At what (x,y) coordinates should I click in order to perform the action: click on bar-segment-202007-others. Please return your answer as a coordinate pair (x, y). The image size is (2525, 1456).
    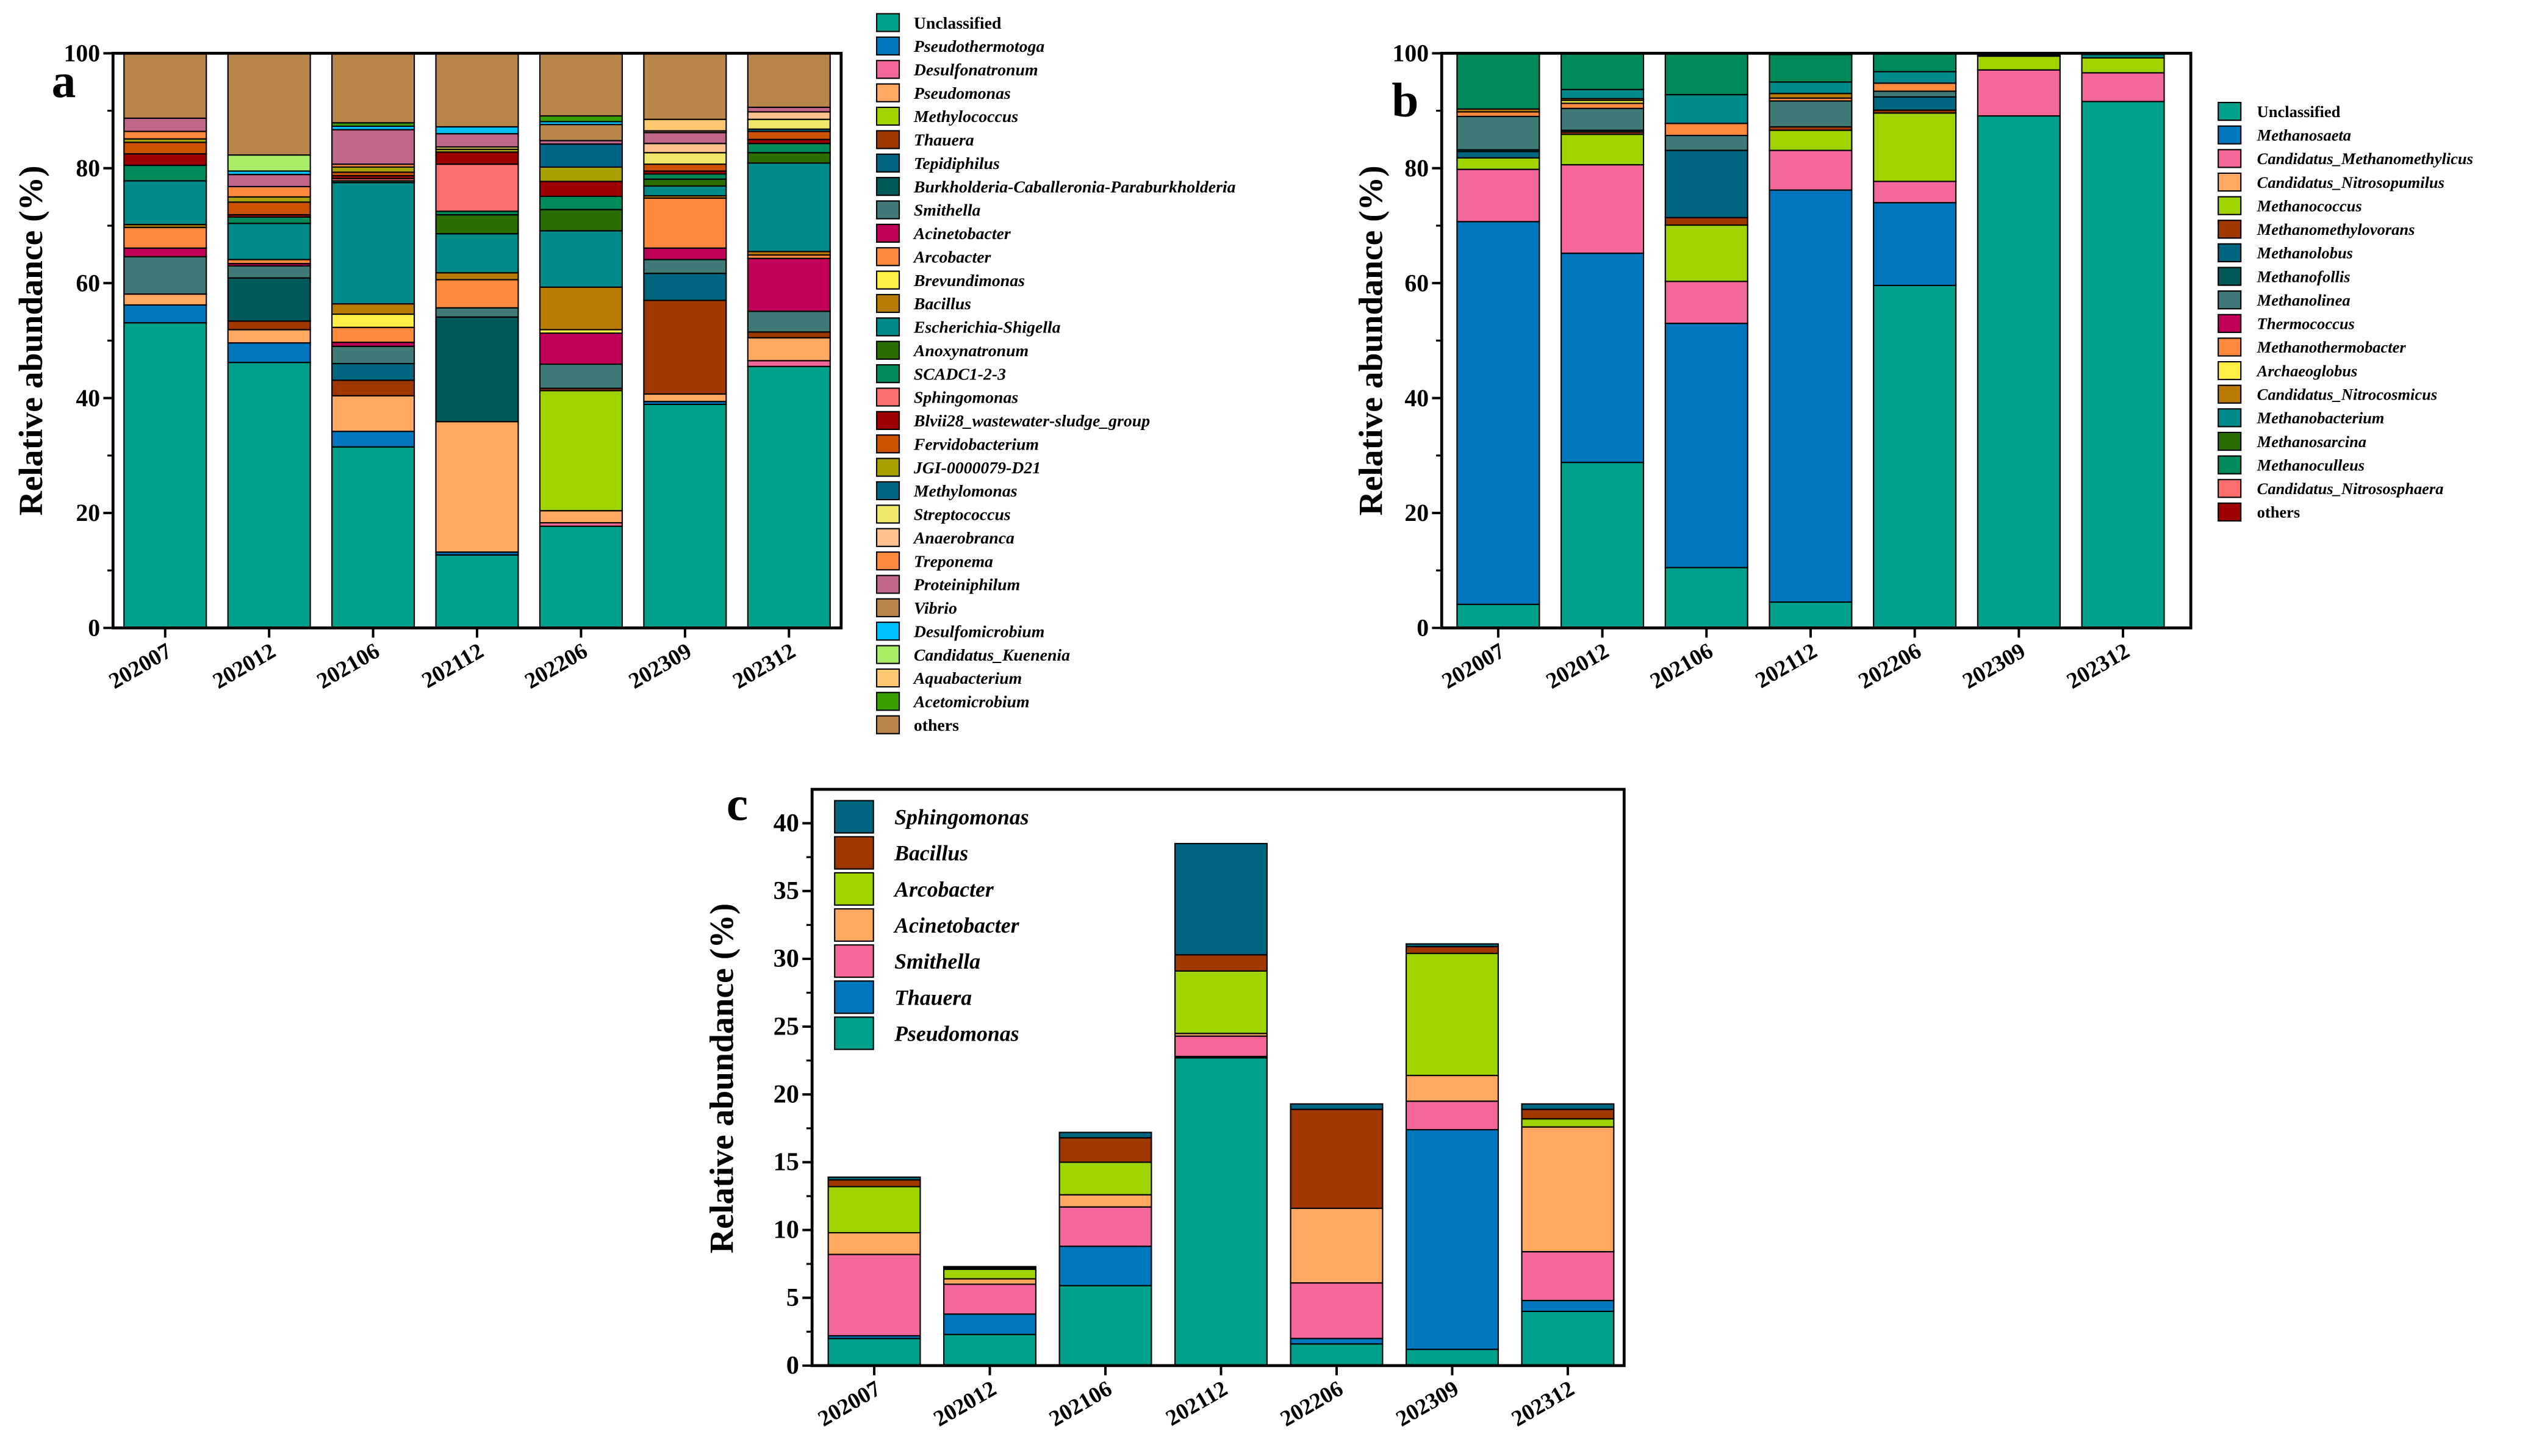
    Looking at the image, I should click on (165, 85).